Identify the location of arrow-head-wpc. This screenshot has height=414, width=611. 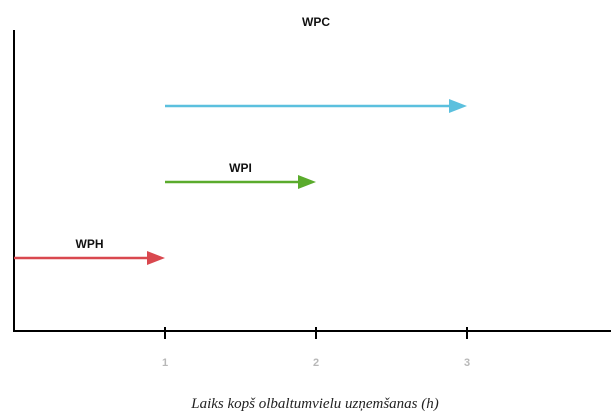
(458, 106).